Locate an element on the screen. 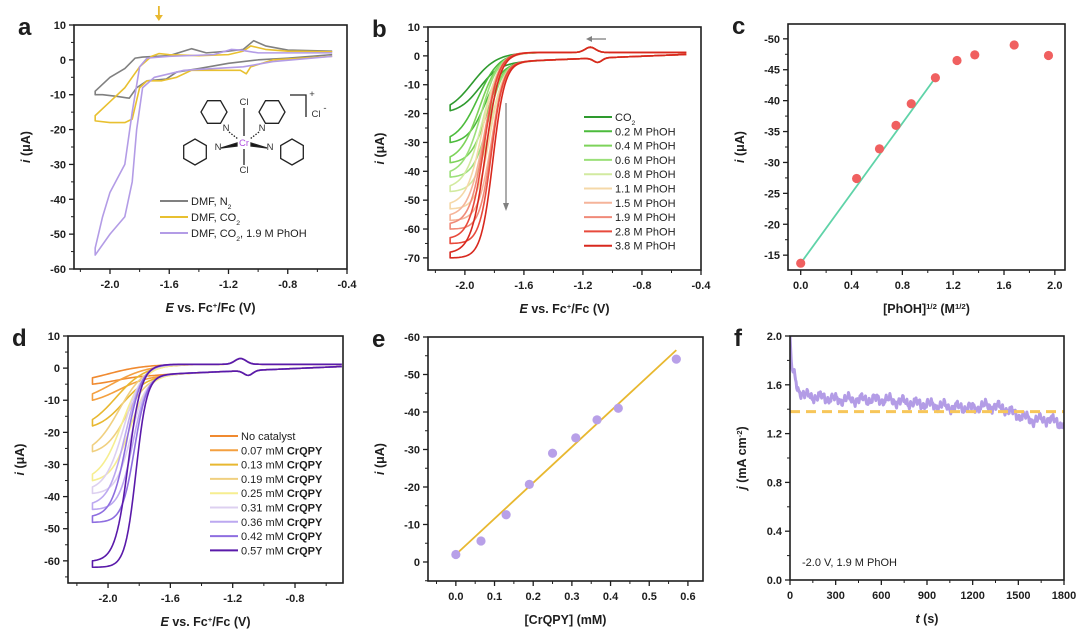 Image resolution: width=1080 pixels, height=630 pixels. legend-item: 1.9 M PhOH is located at coordinates (630, 218).